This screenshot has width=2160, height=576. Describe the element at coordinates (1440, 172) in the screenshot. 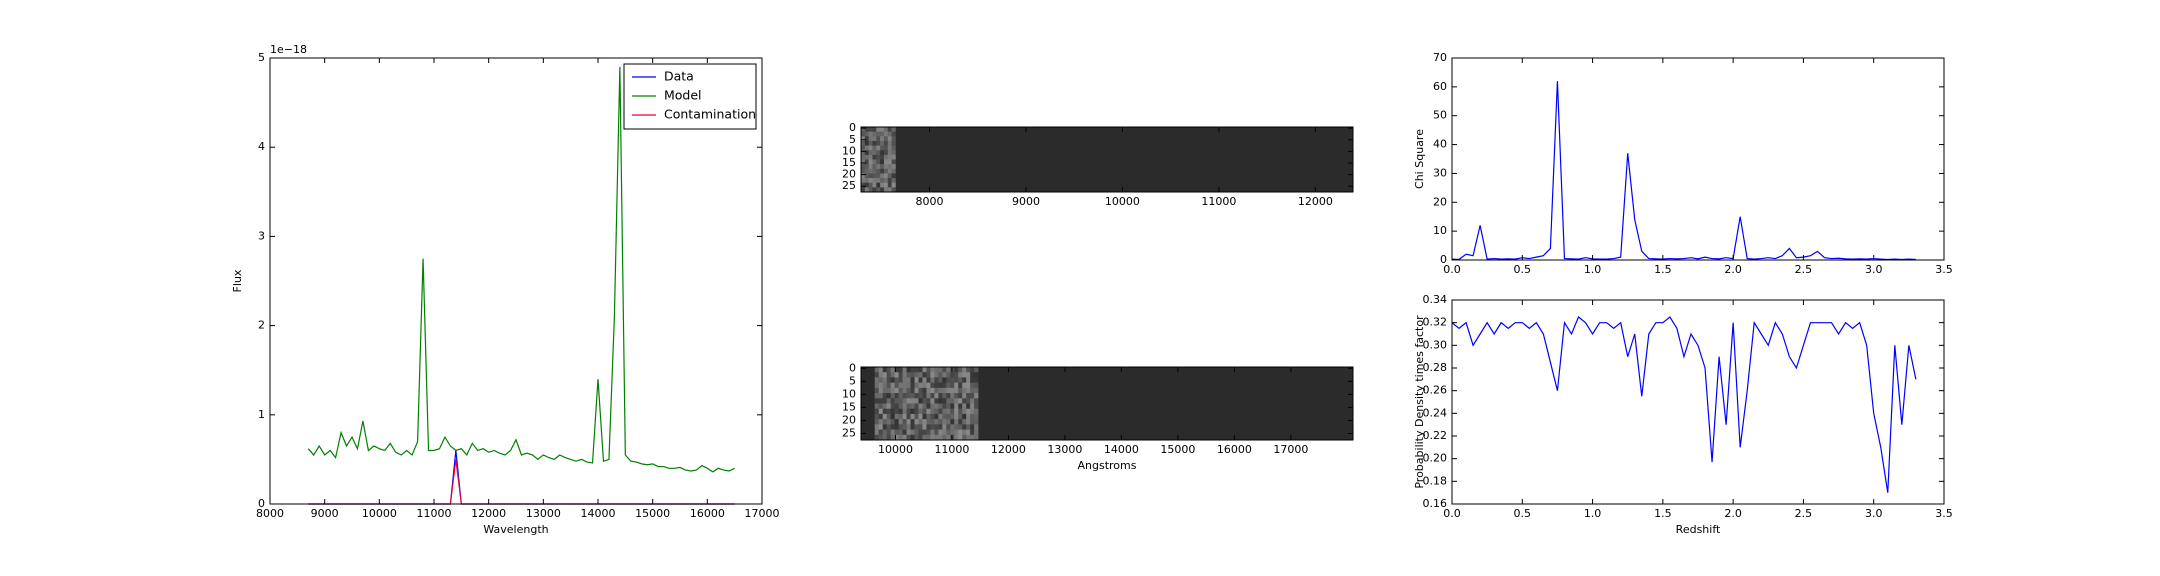

I see `y-tick-label: 30` at that location.